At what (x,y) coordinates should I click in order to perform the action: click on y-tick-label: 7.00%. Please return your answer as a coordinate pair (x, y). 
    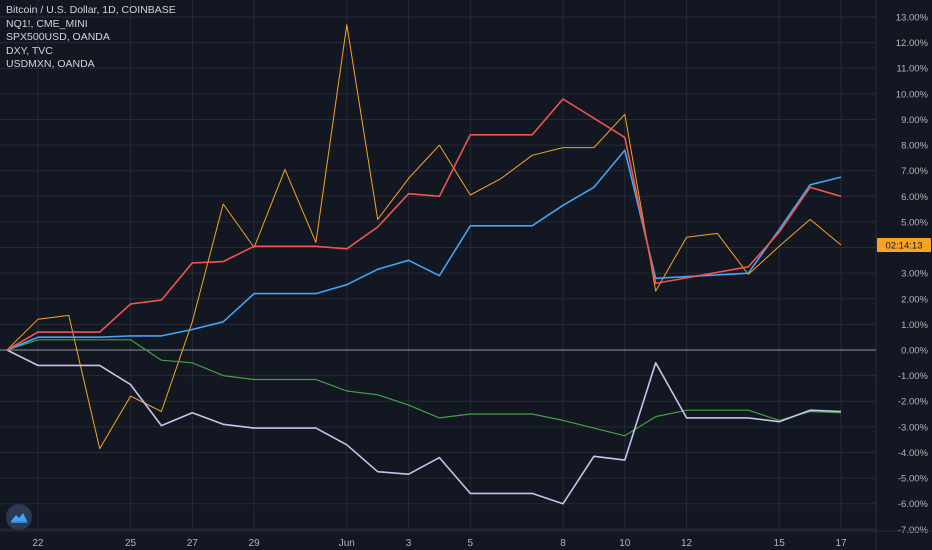
    Looking at the image, I should click on (914, 171).